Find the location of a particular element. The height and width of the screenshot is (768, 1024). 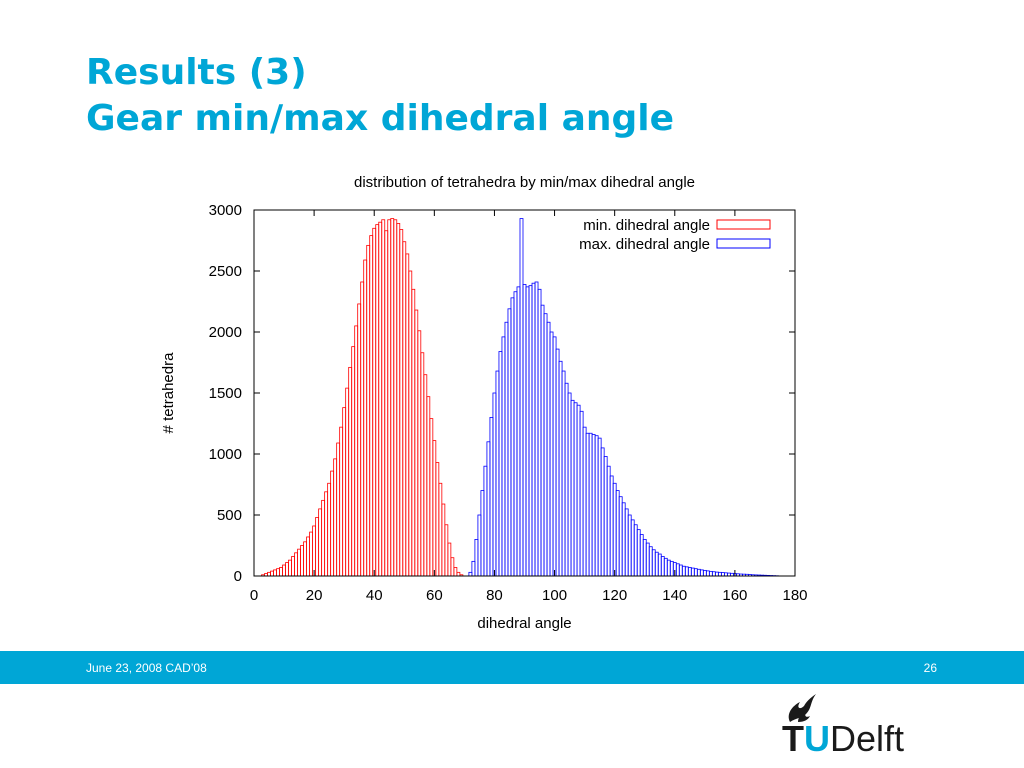

tudelft-wordmark: TUDelft is located at coordinates (843, 739).